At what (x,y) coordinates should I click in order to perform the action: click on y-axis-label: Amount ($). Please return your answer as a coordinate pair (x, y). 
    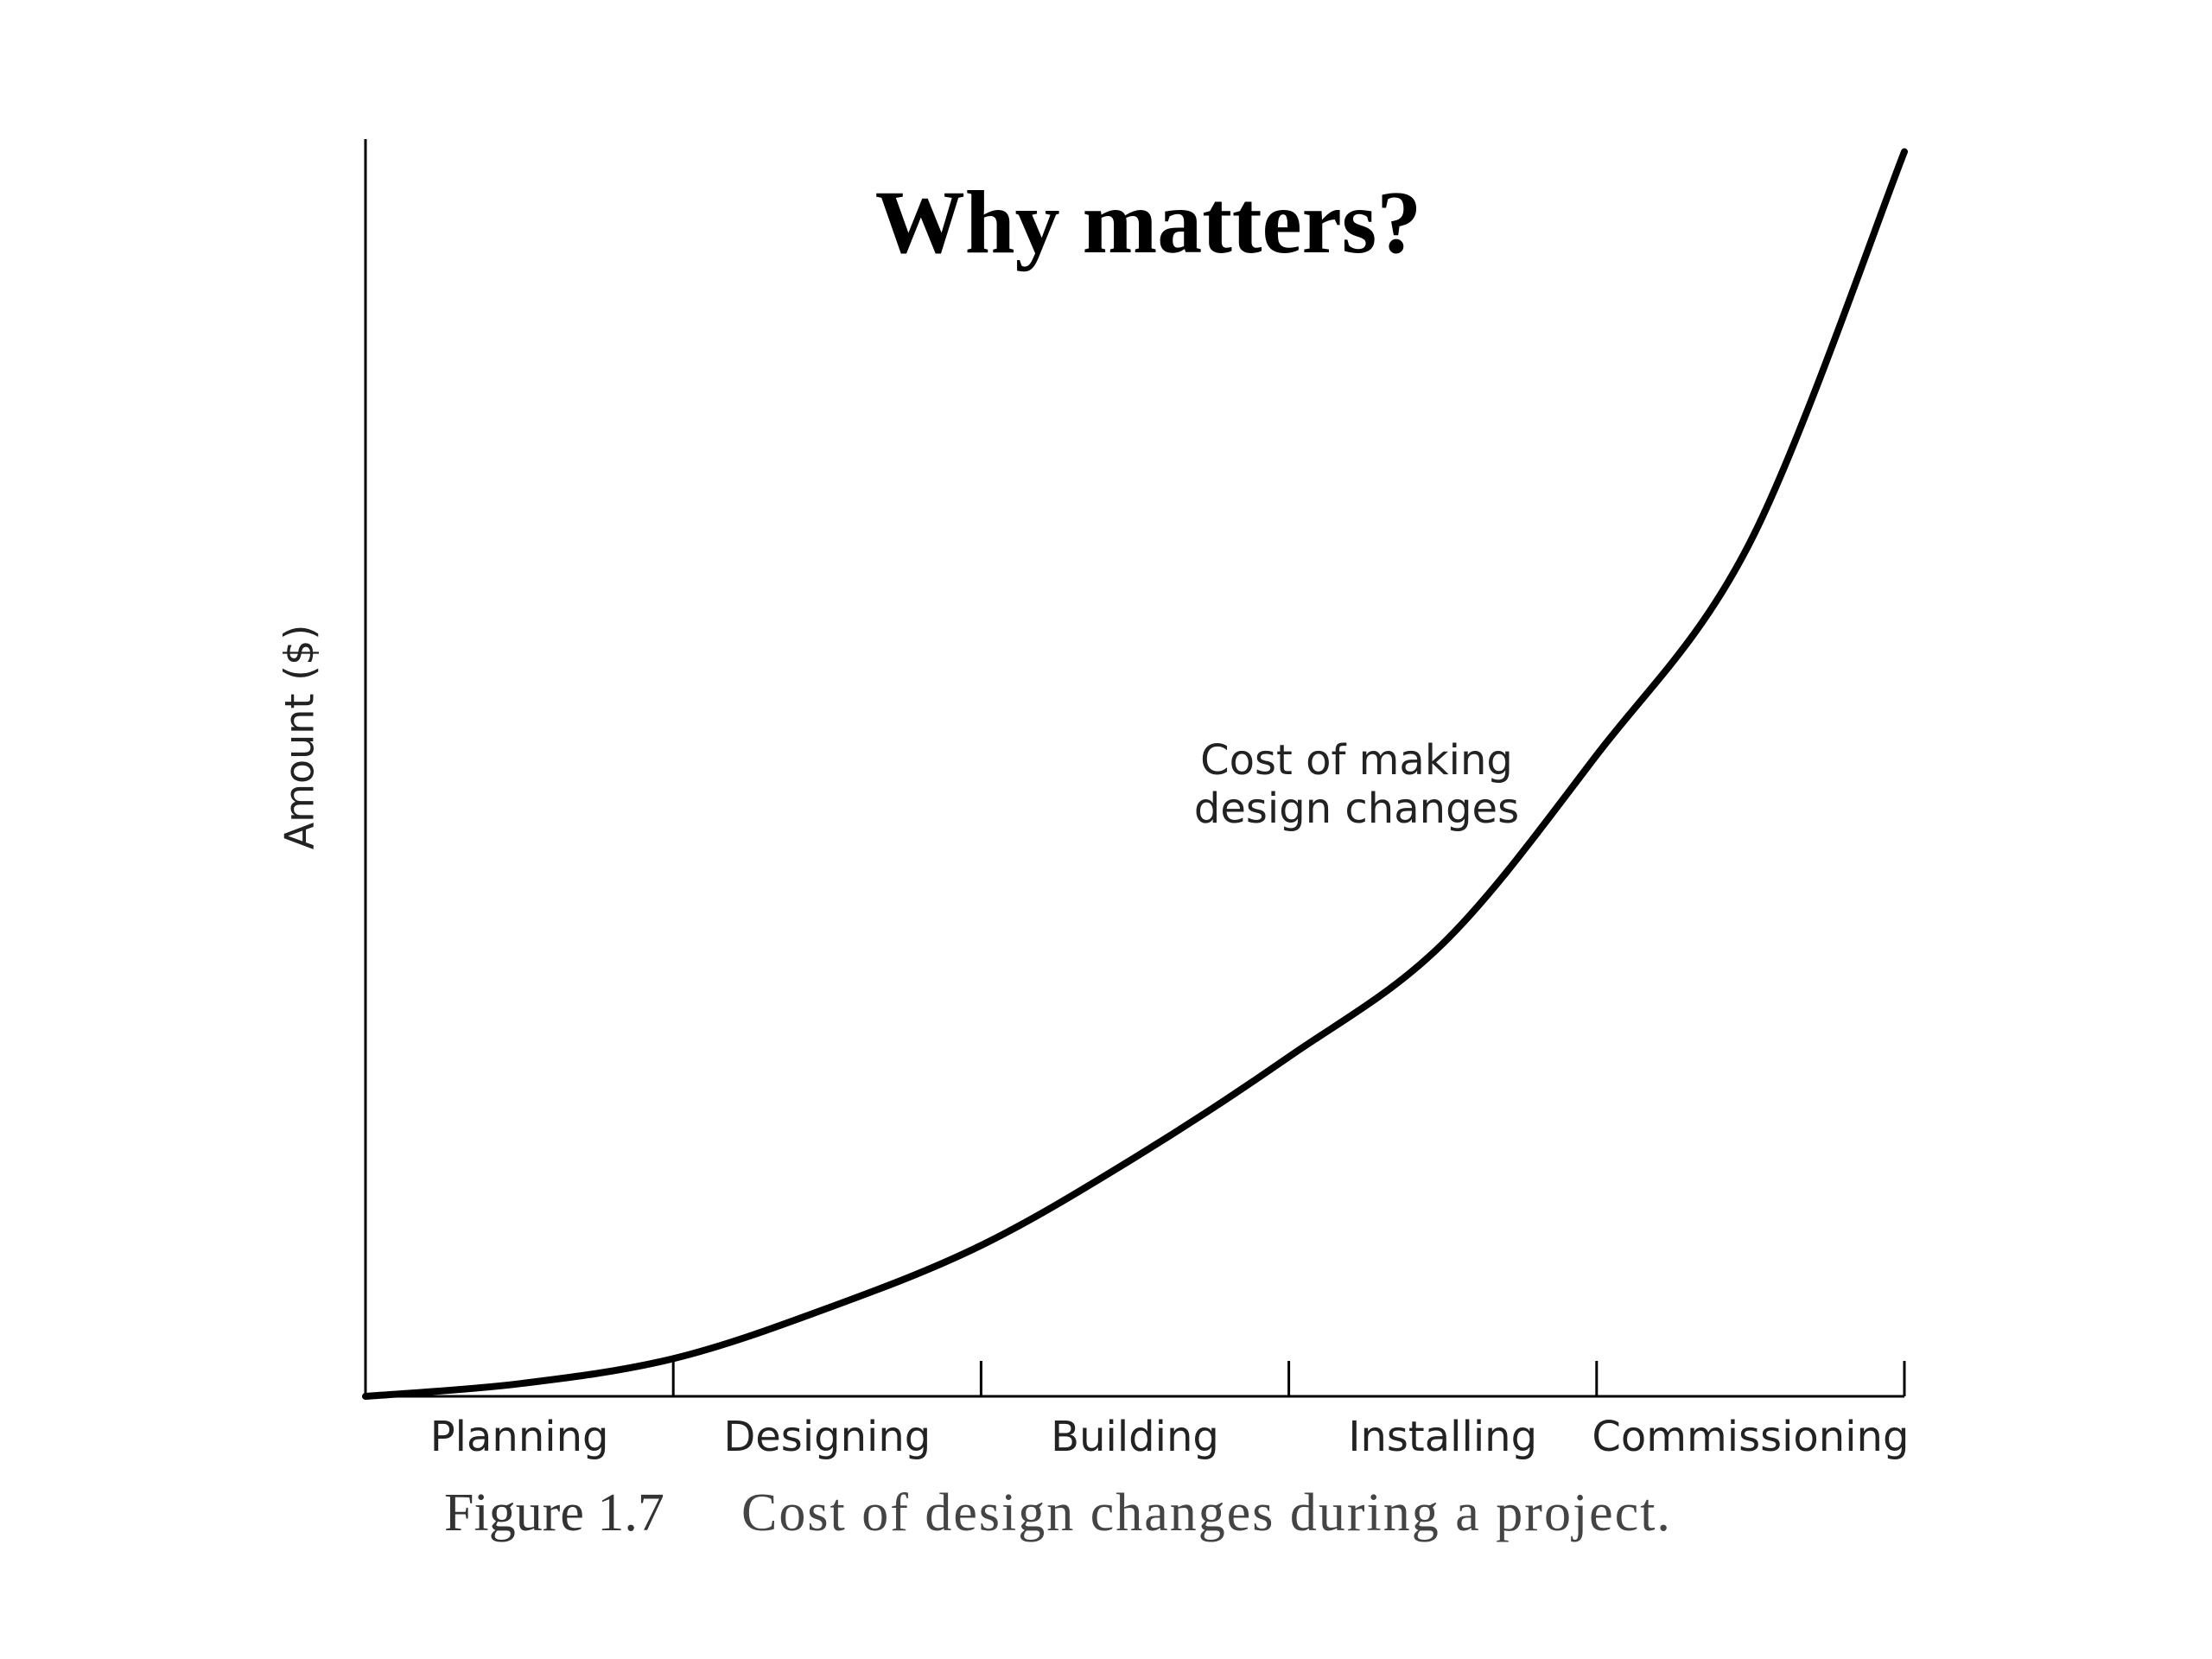
    Looking at the image, I should click on (299, 737).